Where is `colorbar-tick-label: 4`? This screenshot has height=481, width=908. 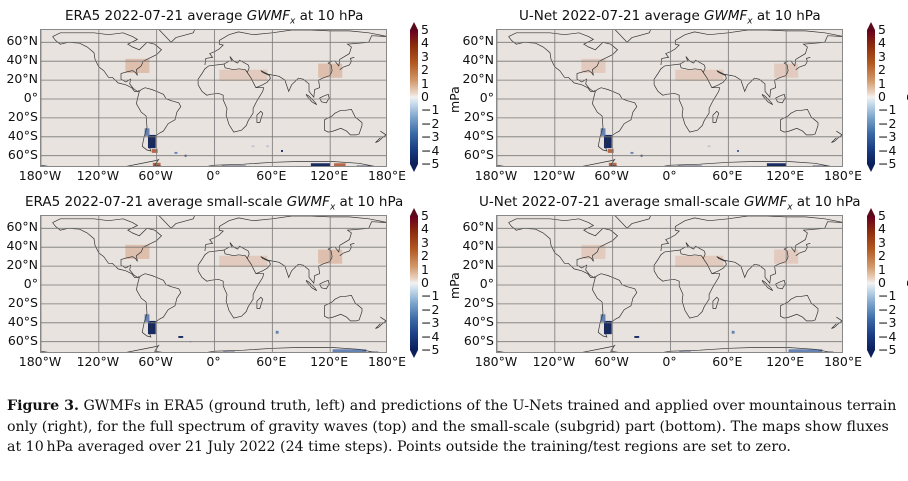 colorbar-tick-label: 4 is located at coordinates (425, 229).